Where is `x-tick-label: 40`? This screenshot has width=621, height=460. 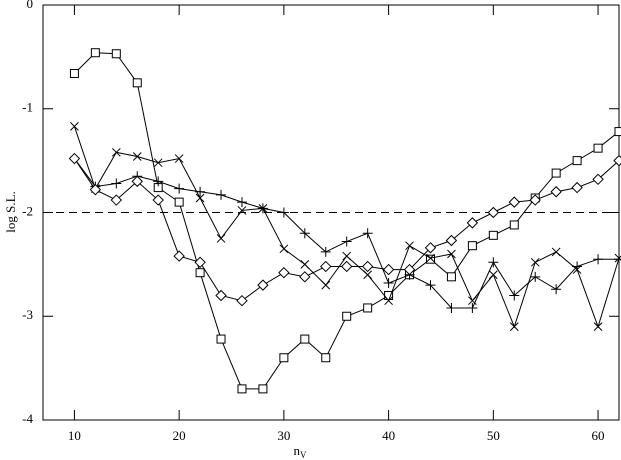
x-tick-label: 40 is located at coordinates (388, 435).